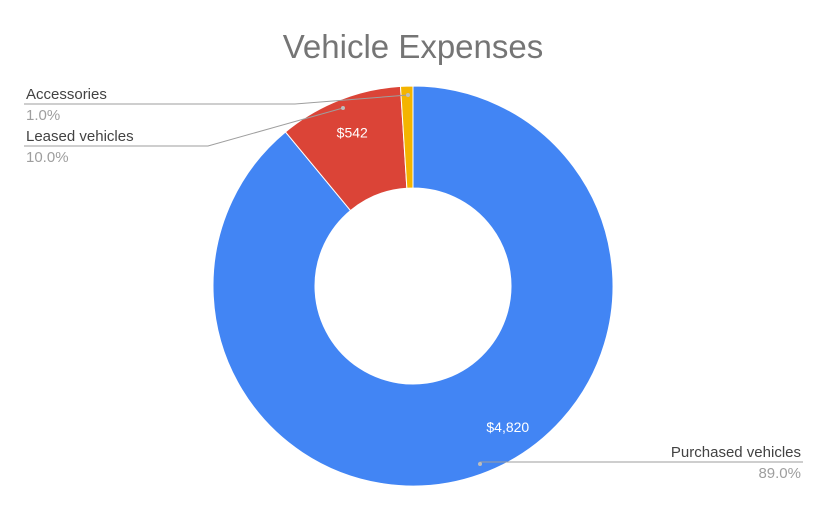  Describe the element at coordinates (480, 464) in the screenshot. I see `leader-dot-purchased-vehicles` at that location.